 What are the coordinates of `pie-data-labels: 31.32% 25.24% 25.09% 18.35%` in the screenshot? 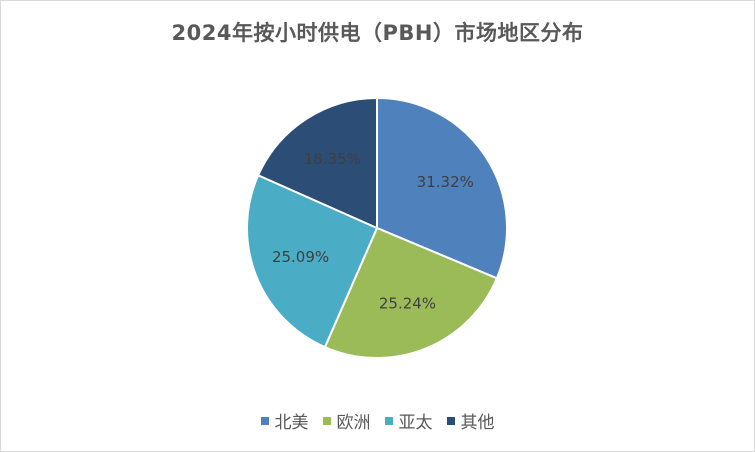 It's located at (373, 231).